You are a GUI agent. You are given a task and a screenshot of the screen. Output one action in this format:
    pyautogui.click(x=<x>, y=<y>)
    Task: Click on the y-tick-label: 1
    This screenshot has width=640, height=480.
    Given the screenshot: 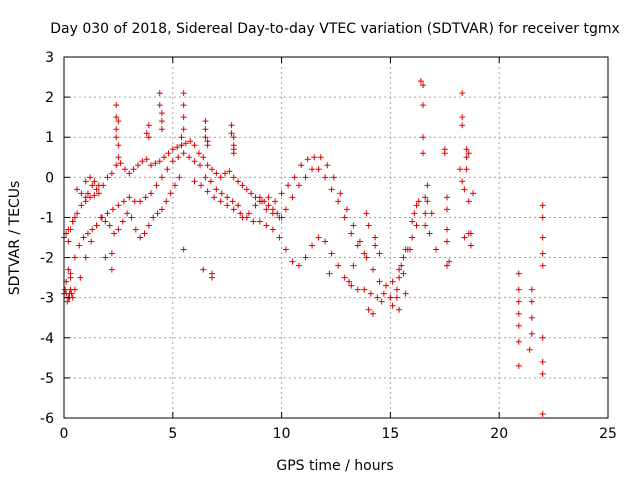 What is the action you would take?
    pyautogui.click(x=49, y=138)
    